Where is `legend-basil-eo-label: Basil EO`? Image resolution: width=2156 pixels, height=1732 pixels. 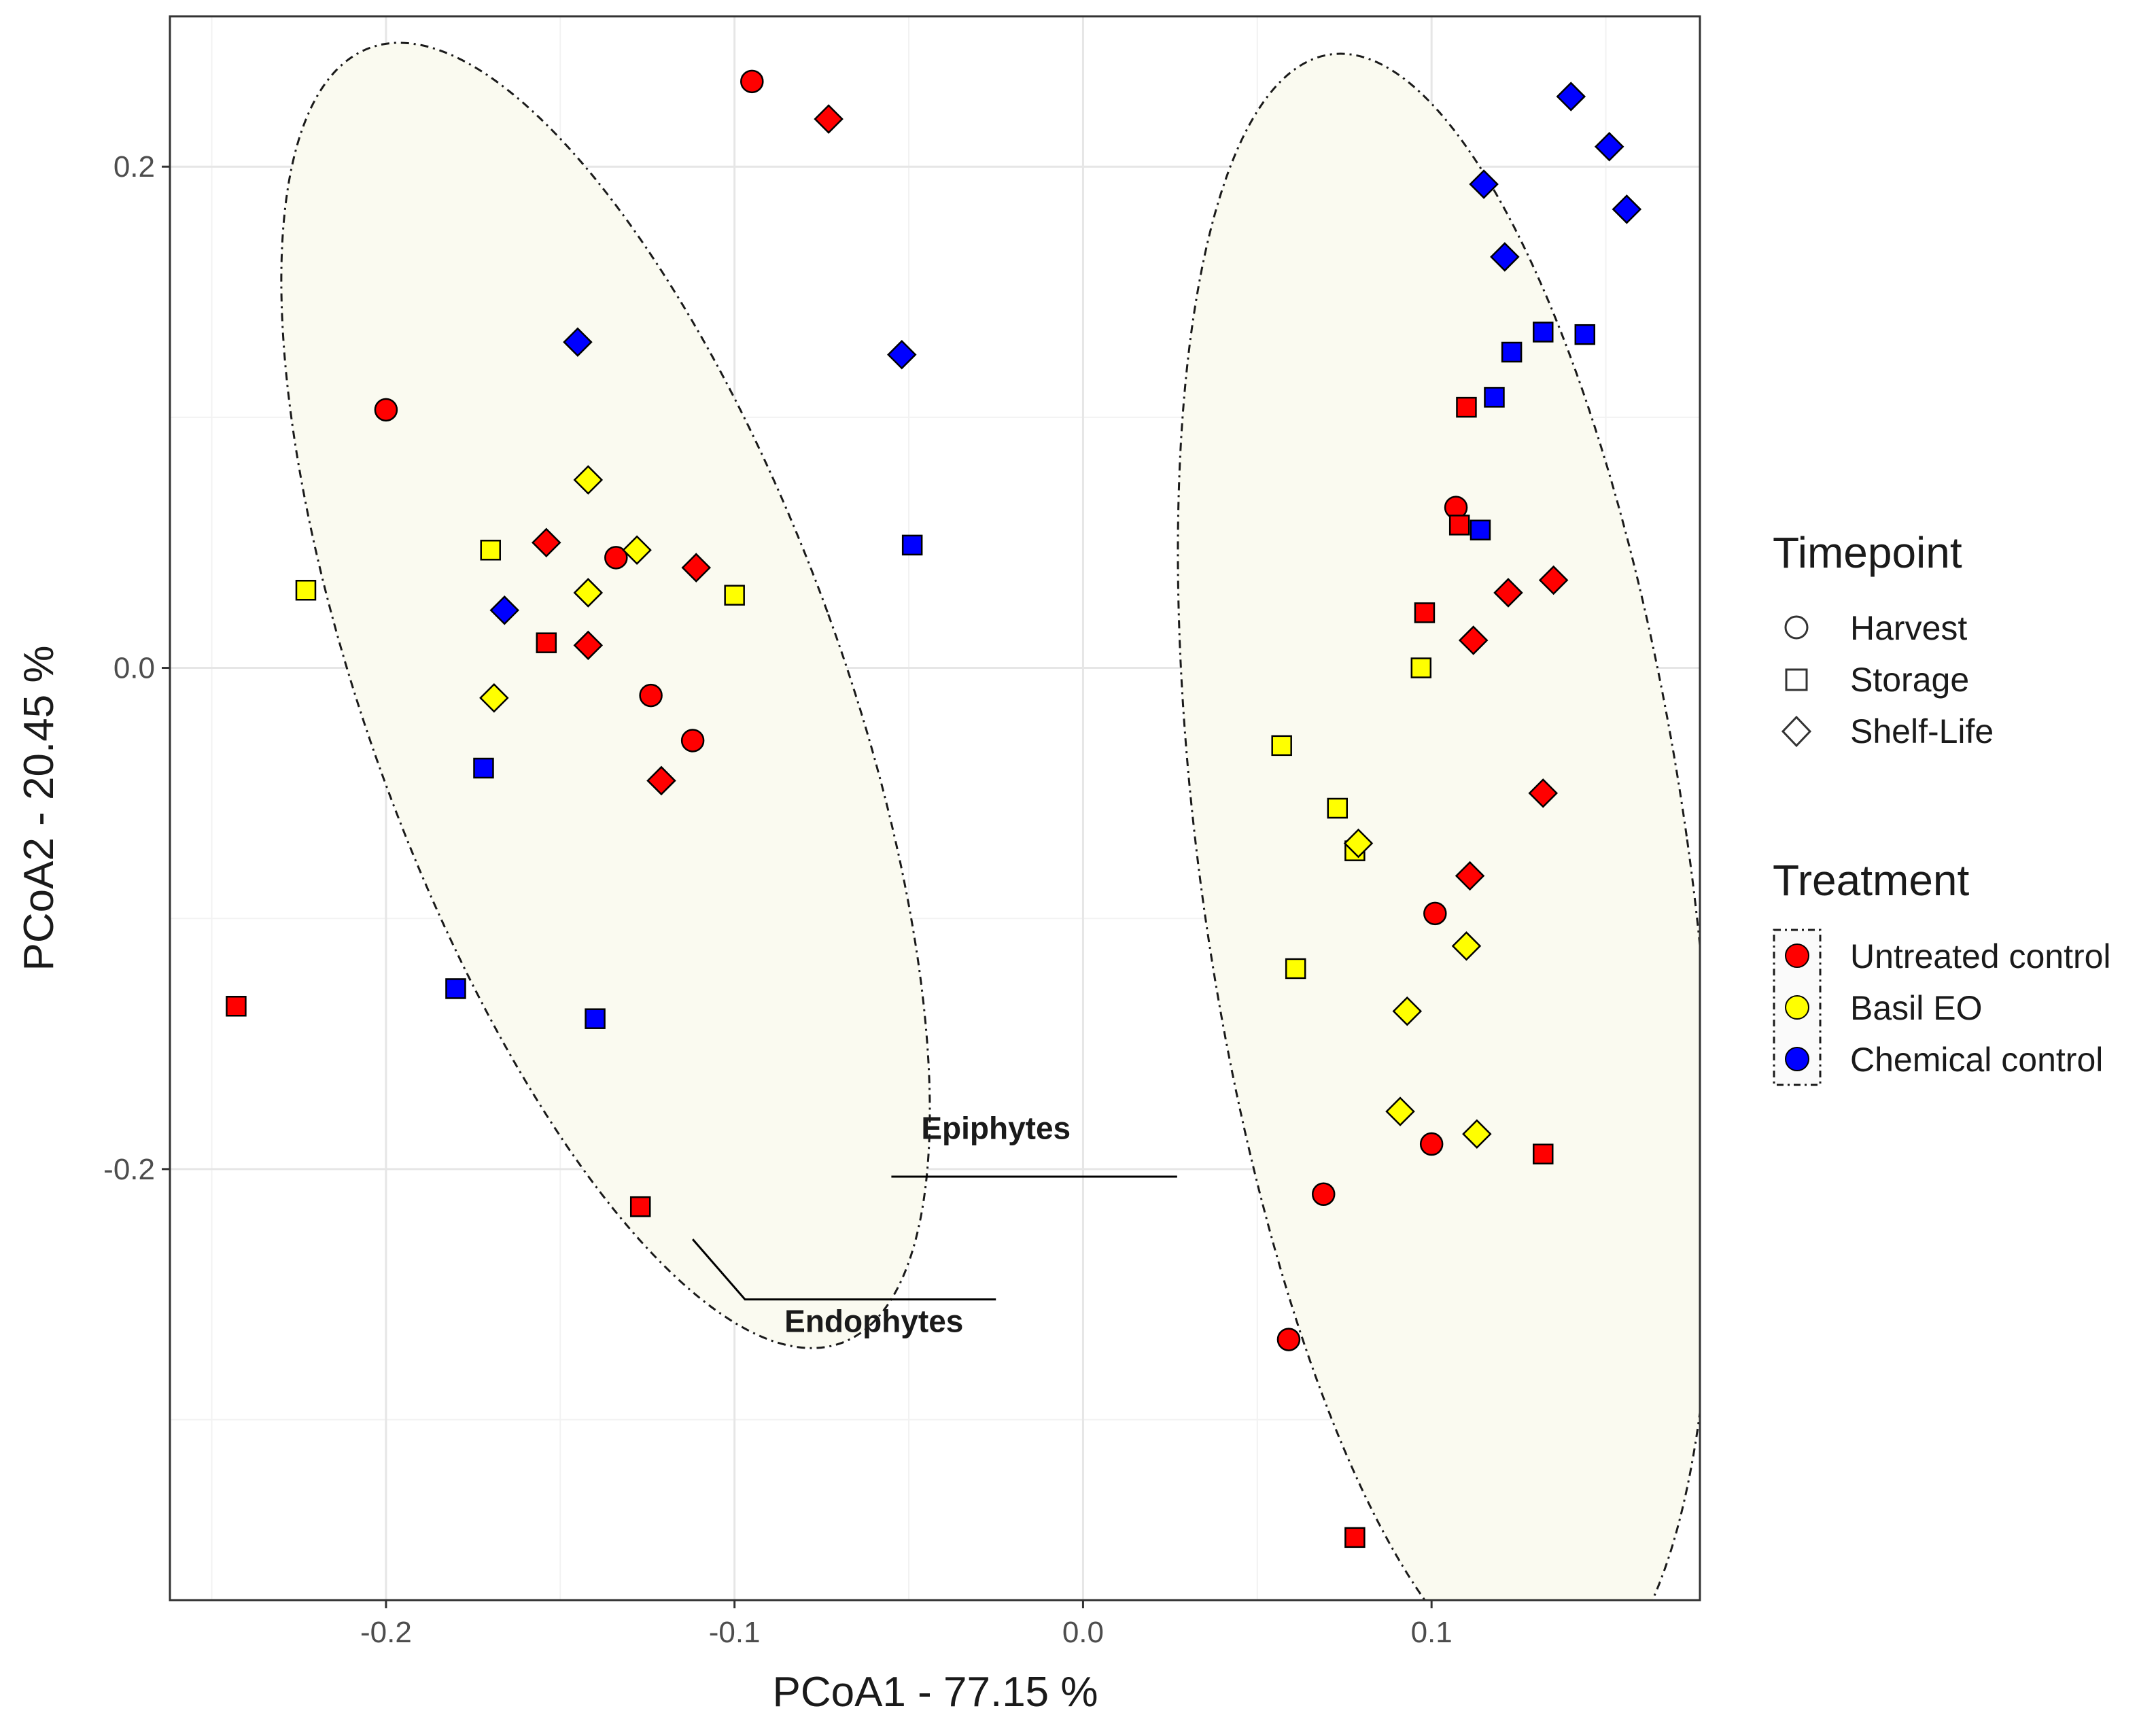
legend-basil-eo-label: Basil EO is located at coordinates (1916, 1008).